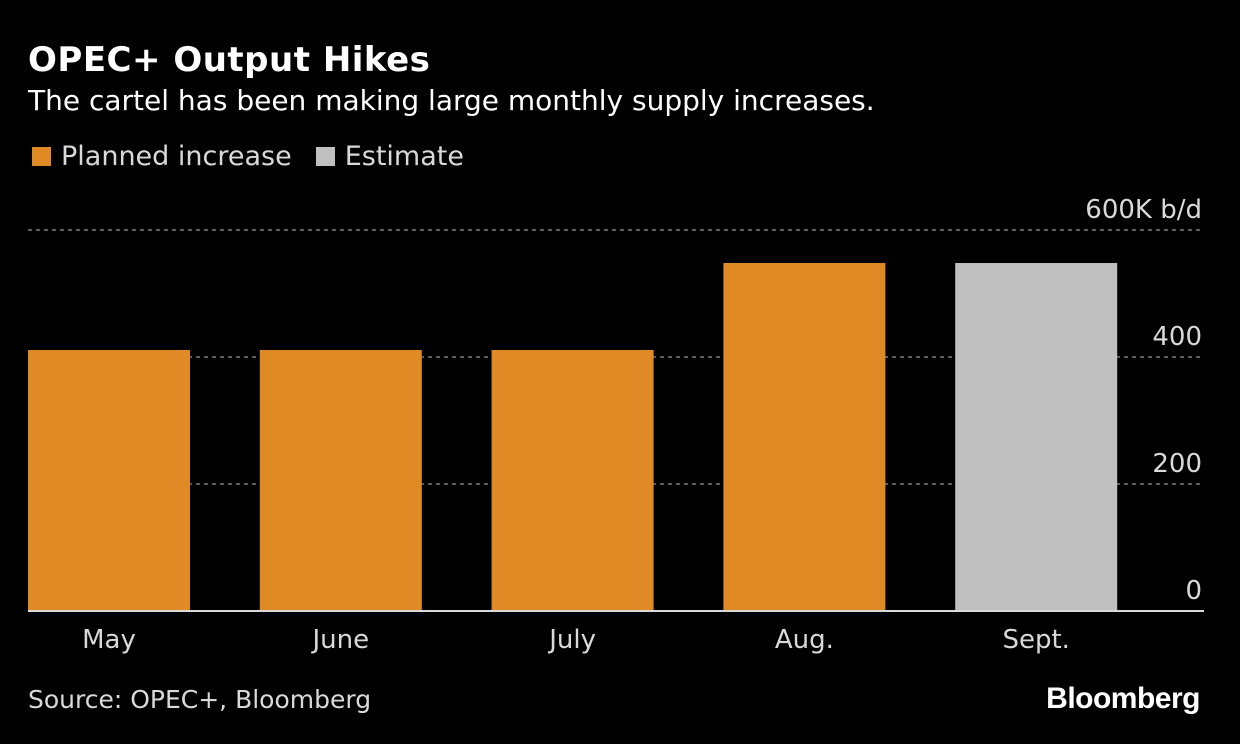  What do you see at coordinates (340, 480) in the screenshot?
I see `bar-june` at bounding box center [340, 480].